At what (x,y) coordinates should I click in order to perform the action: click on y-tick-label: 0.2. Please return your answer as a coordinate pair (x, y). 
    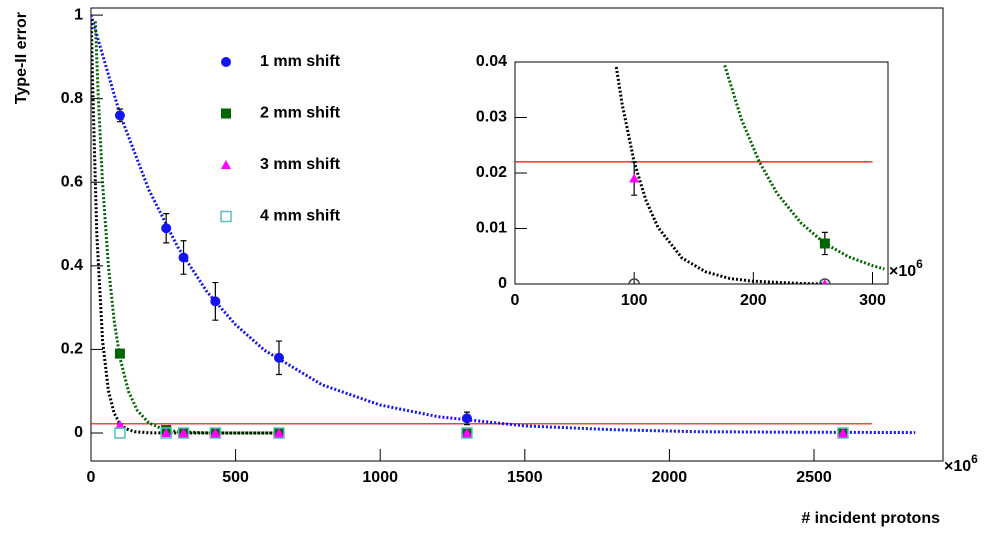
    Looking at the image, I should click on (72, 349).